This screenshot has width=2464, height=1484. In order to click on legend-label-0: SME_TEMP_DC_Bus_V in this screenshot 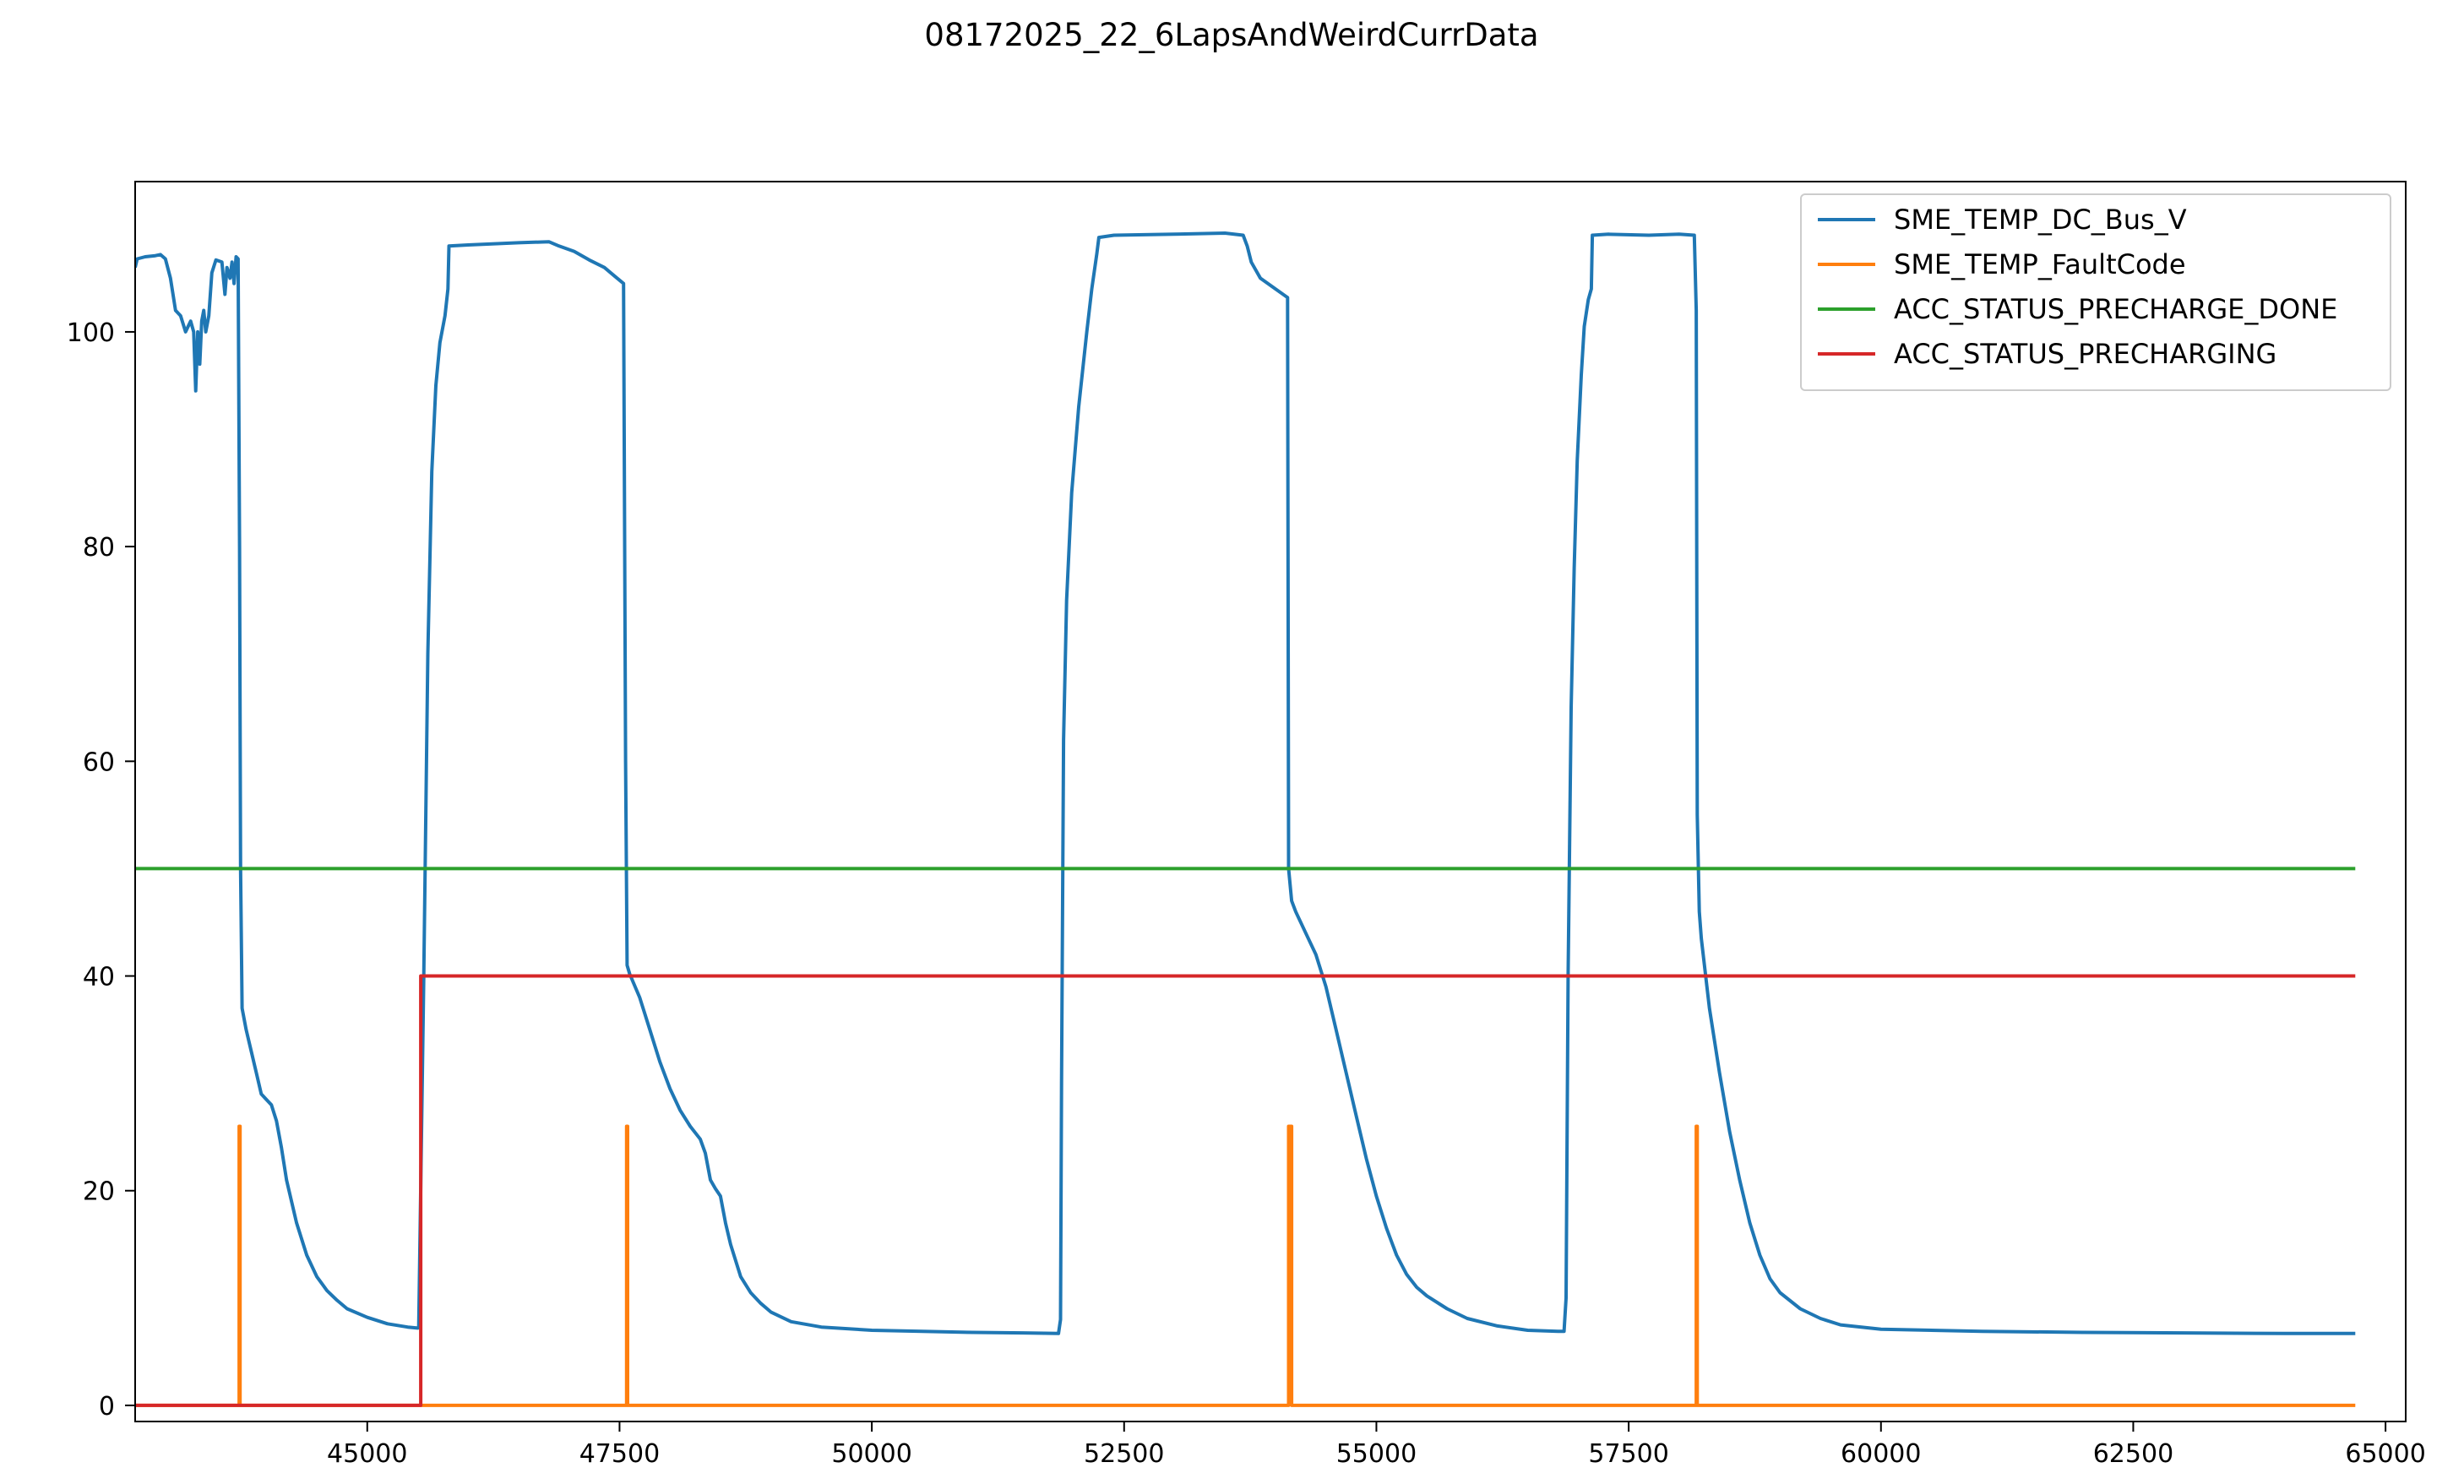, I will do `click(2040, 220)`.